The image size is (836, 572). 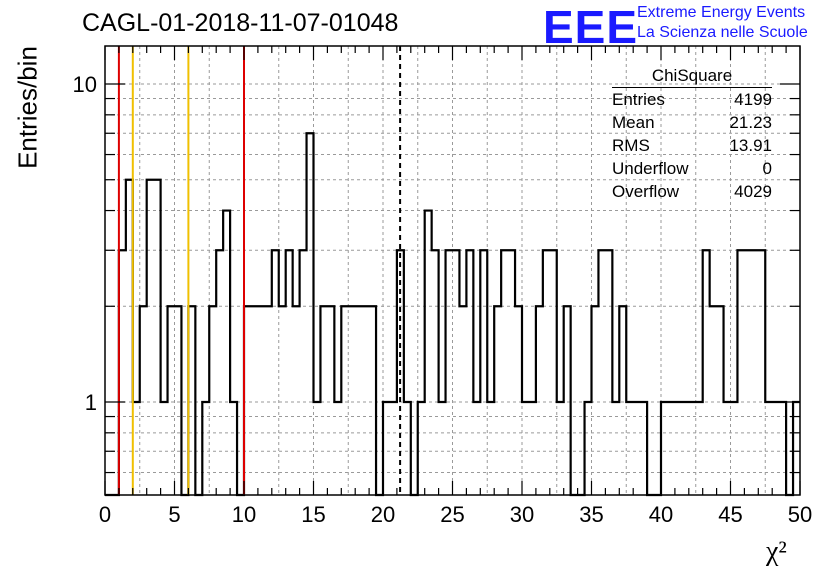 What do you see at coordinates (661, 514) in the screenshot?
I see `x-tick-label: 40` at bounding box center [661, 514].